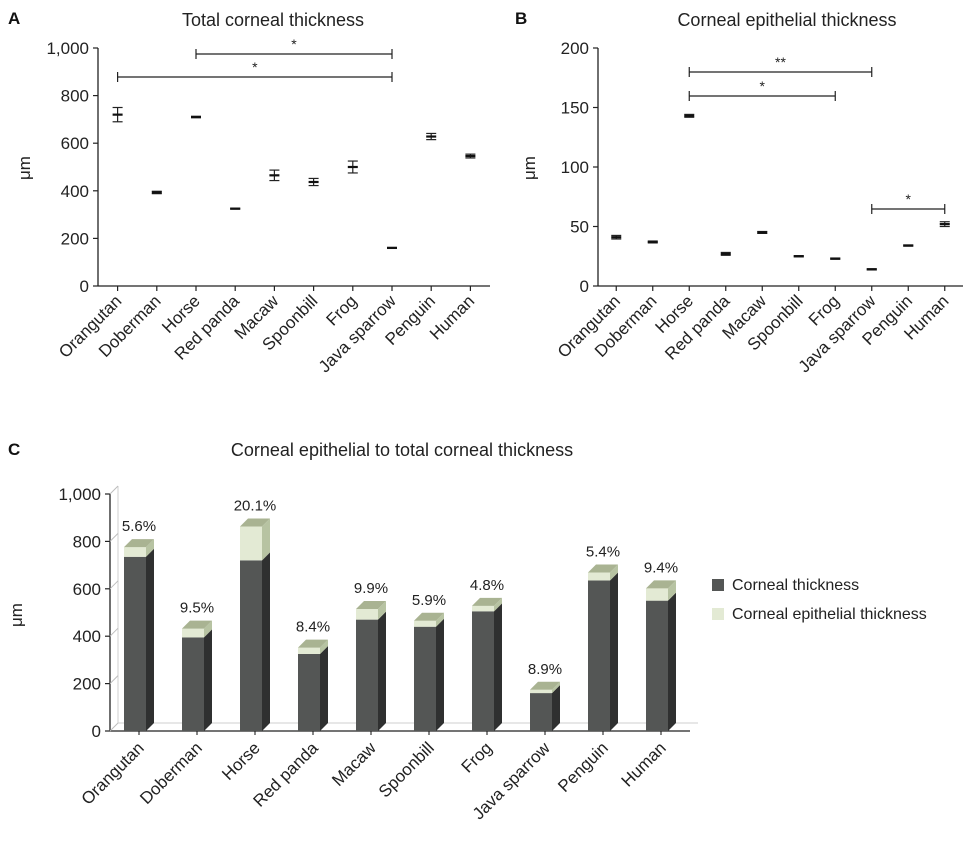 Image resolution: width=979 pixels, height=844 pixels. Describe the element at coordinates (657, 665) in the screenshot. I see `bar-human-corneal` at that location.